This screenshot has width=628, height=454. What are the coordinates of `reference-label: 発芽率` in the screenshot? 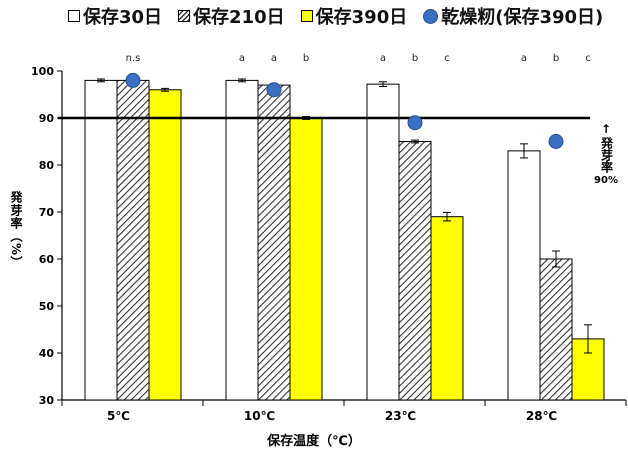 It's located at (606, 155).